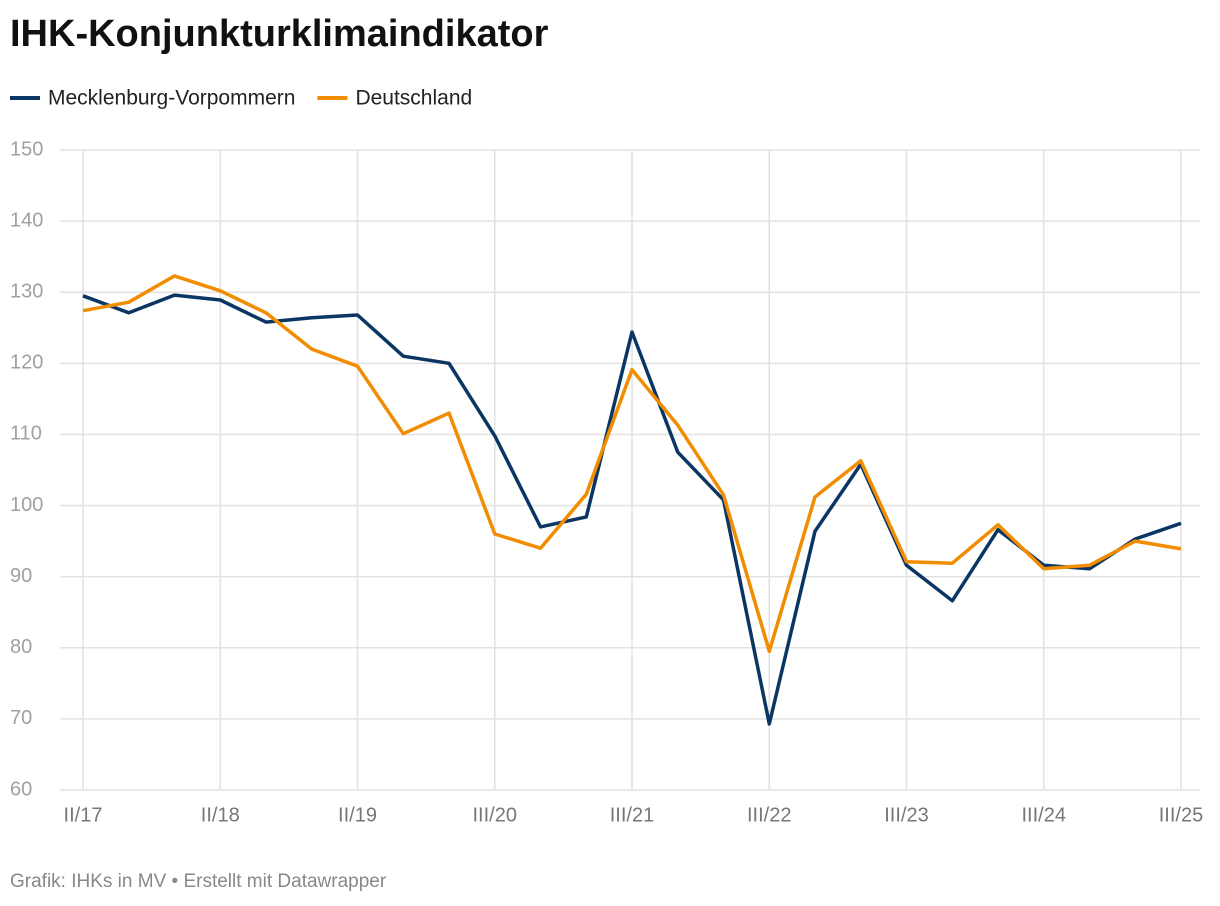  I want to click on x-tick-label: II/19, so click(357, 815).